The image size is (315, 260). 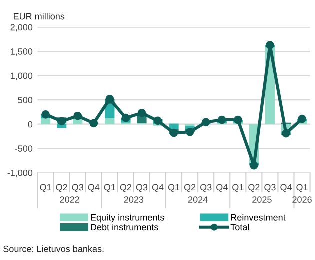 I want to click on y-tick-label: -1,000, so click(x=20, y=174).